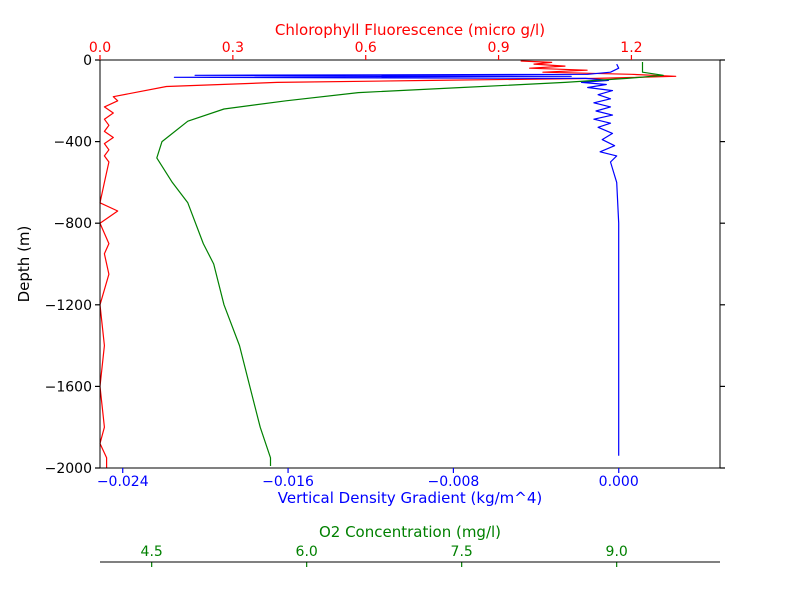  What do you see at coordinates (68, 469) in the screenshot?
I see `y-tick-label: −2000` at bounding box center [68, 469].